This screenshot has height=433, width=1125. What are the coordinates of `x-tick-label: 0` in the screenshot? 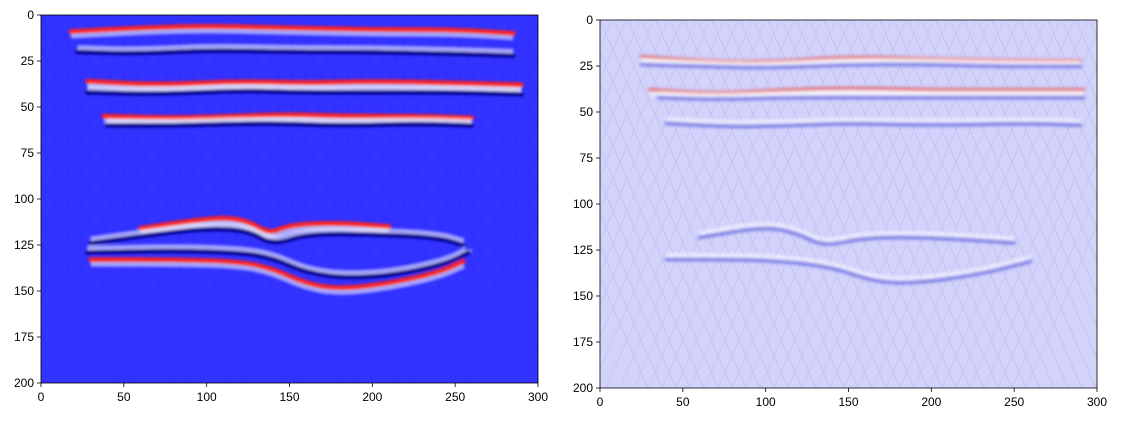 It's located at (600, 402).